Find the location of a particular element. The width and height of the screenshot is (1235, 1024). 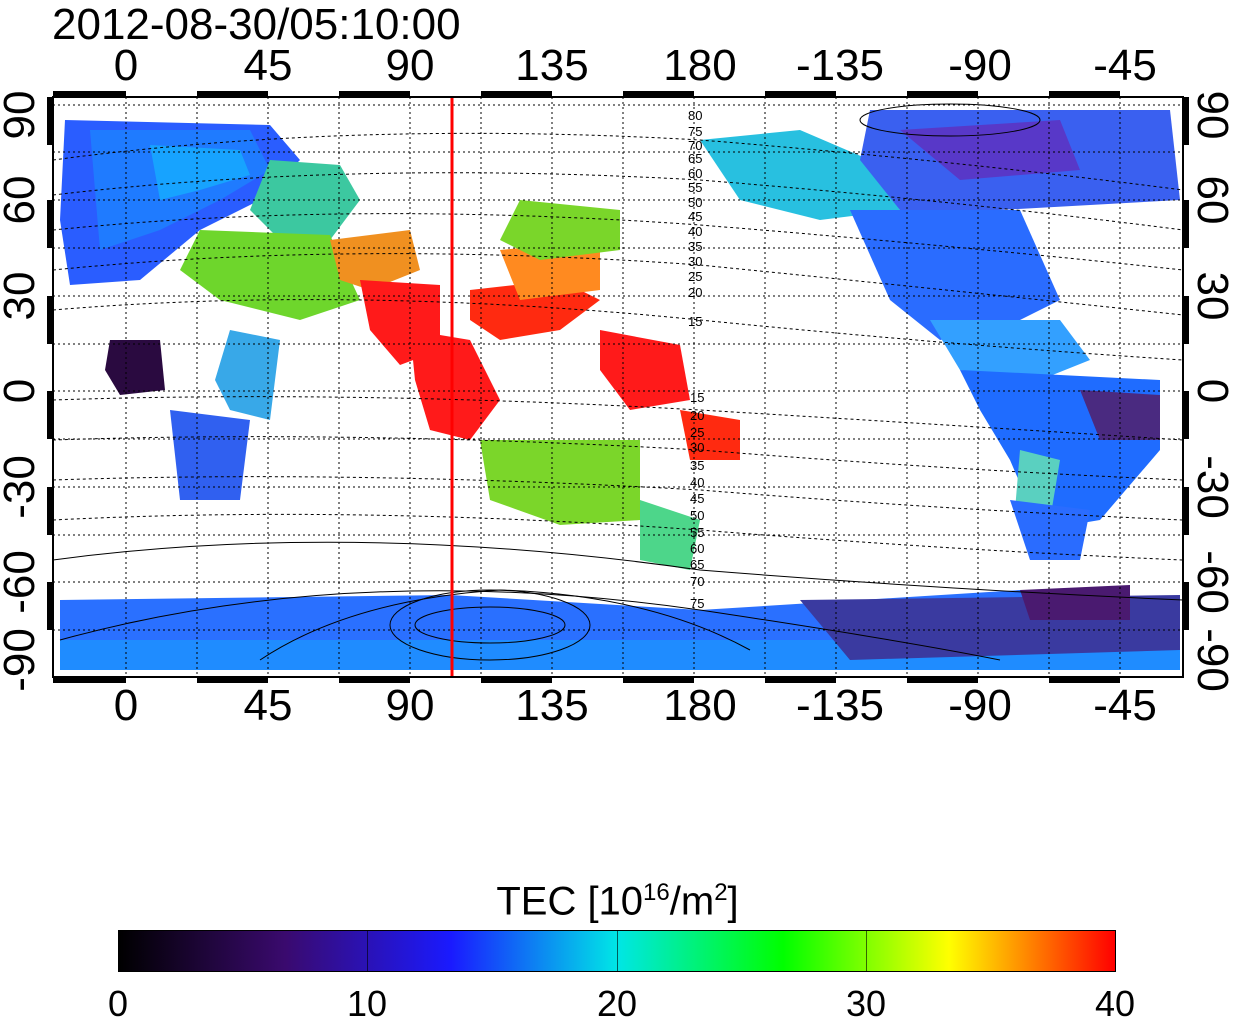

contour-label-north-40: 40 is located at coordinates (695, 231).